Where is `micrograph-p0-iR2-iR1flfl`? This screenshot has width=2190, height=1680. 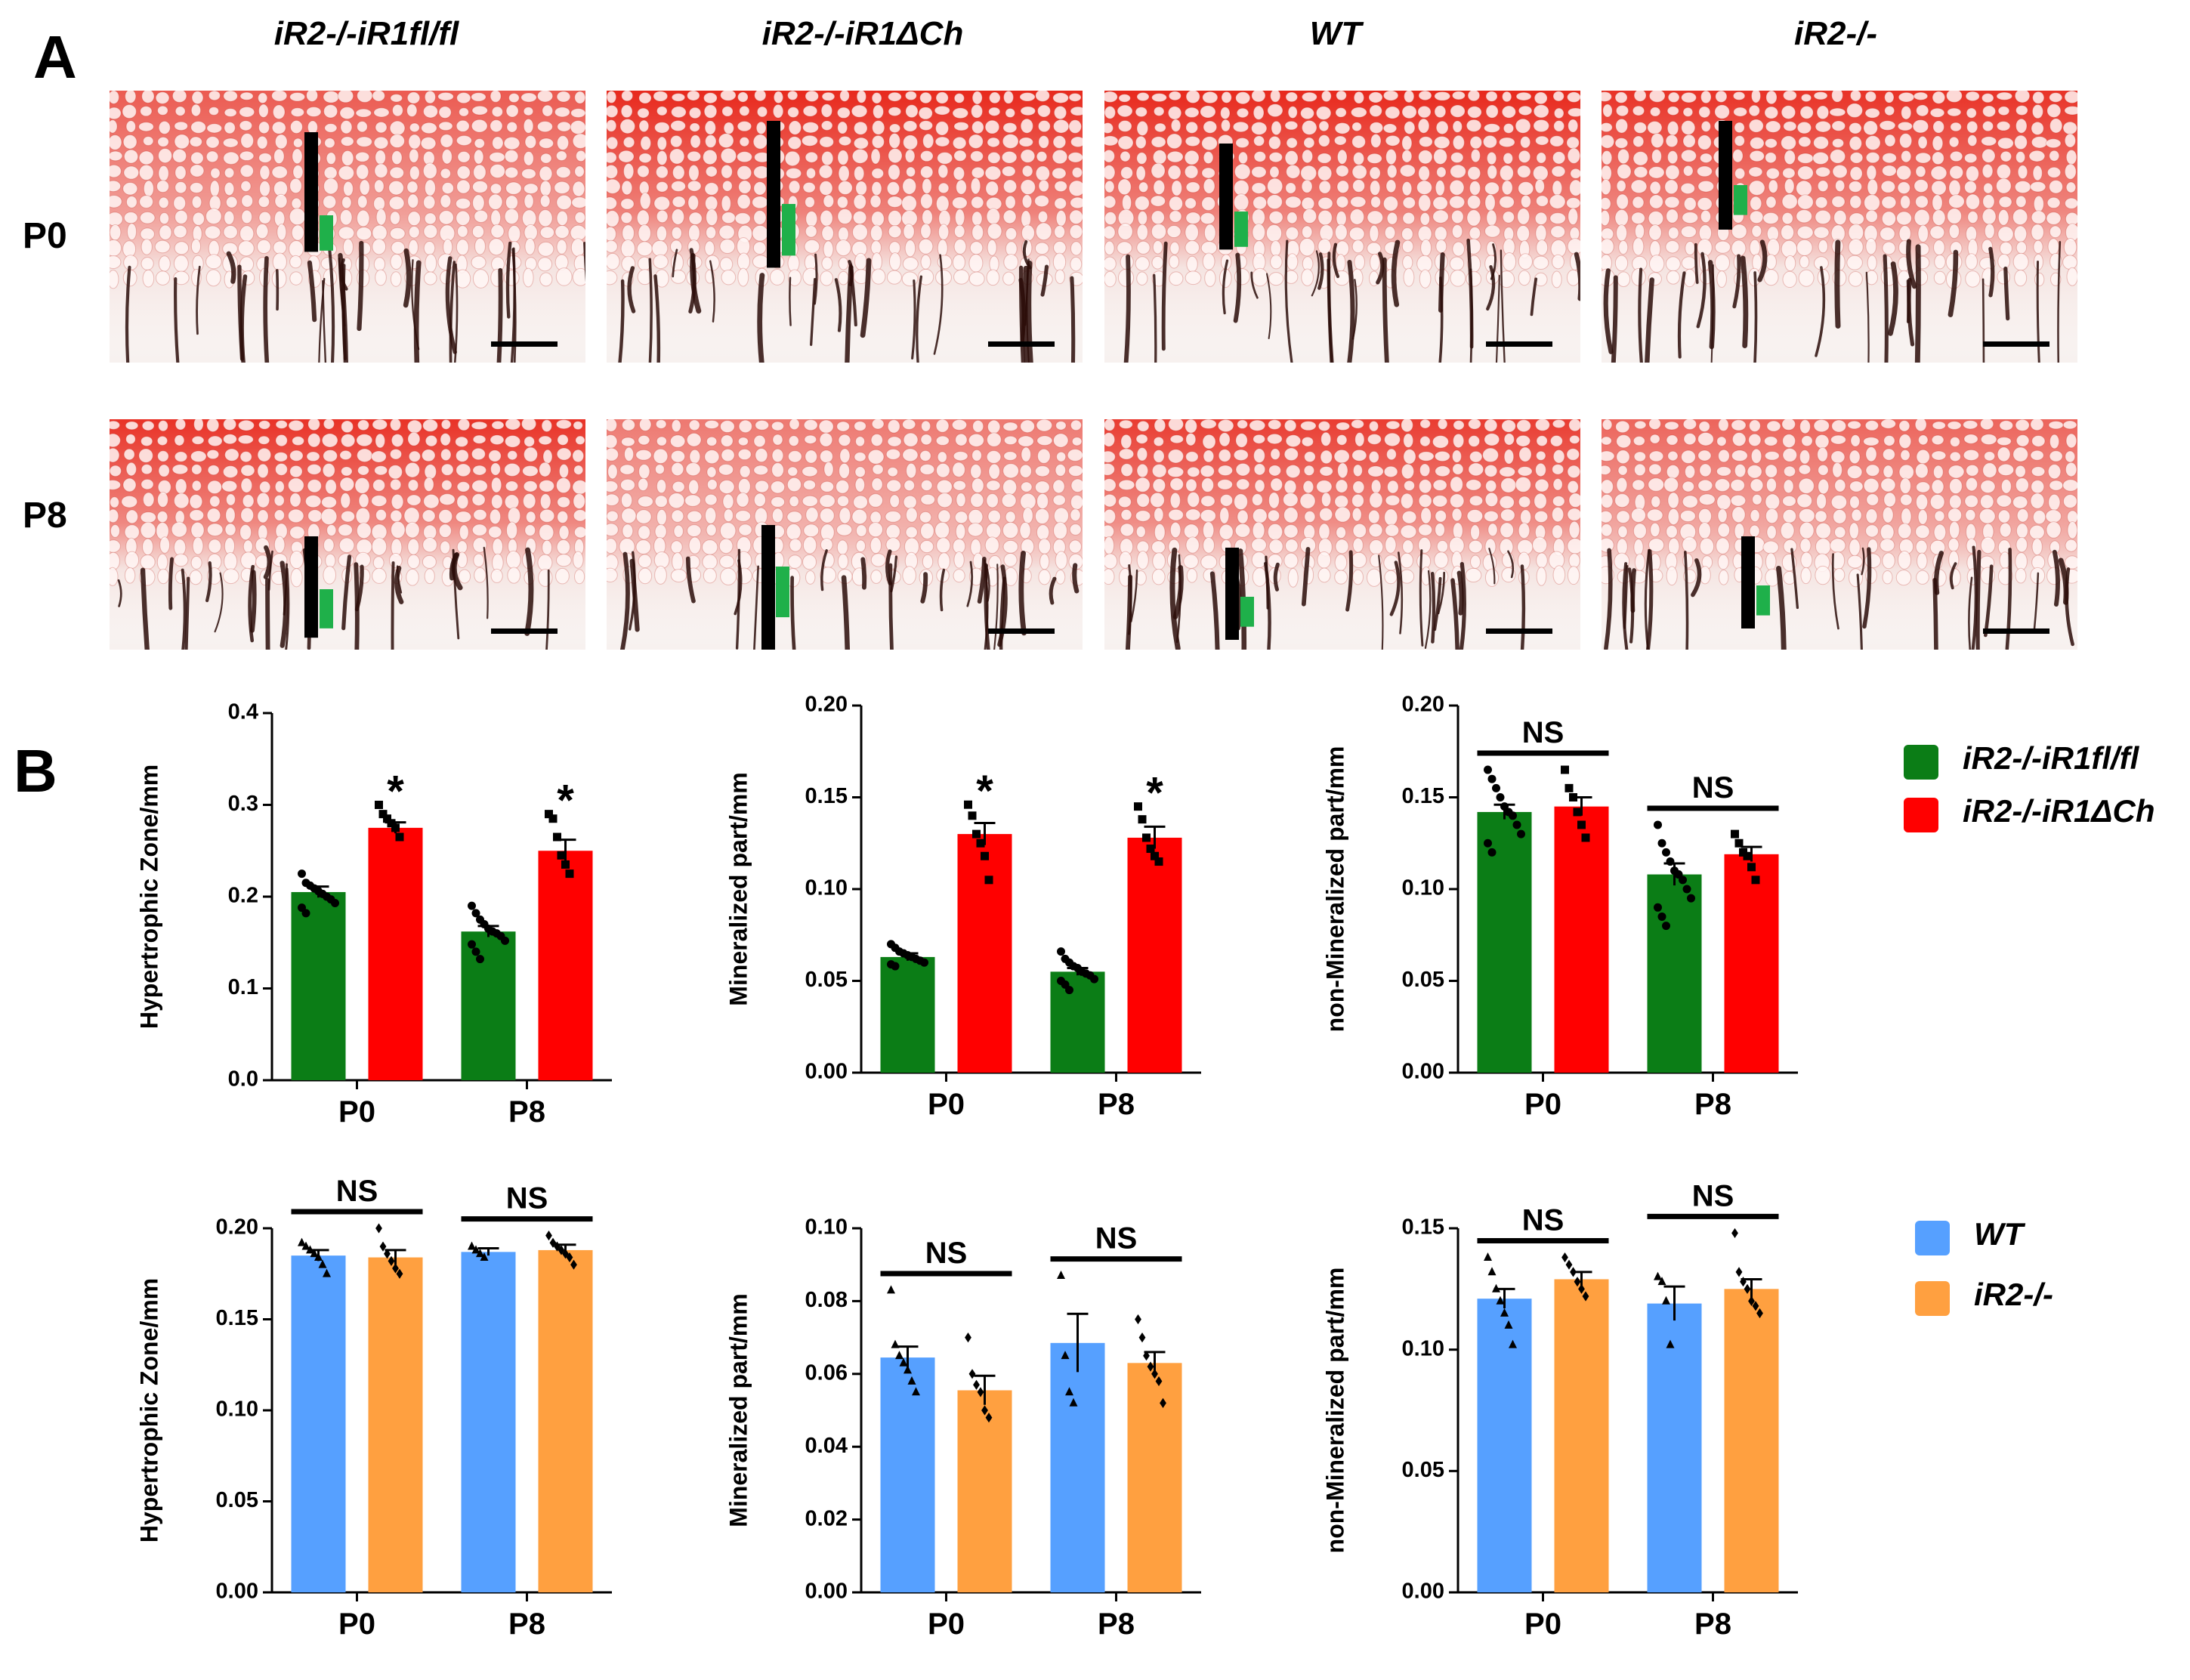 micrograph-p0-iR2-iR1flfl is located at coordinates (347, 227).